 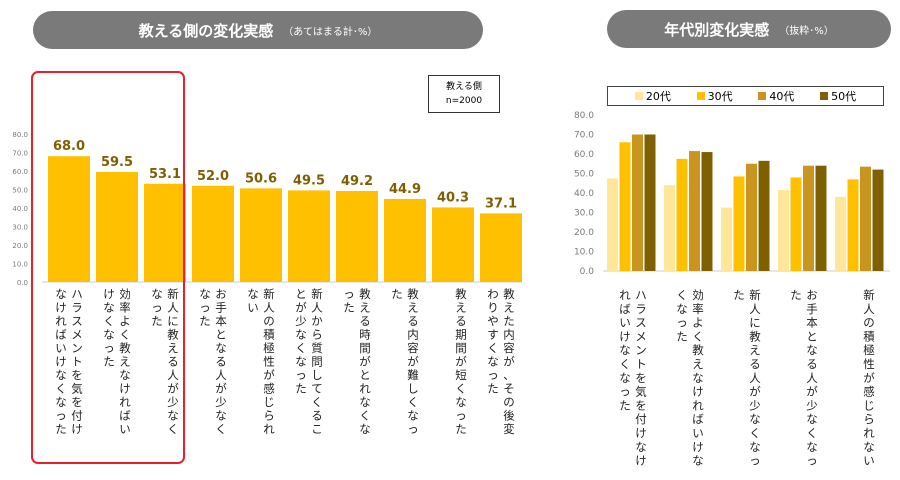 I want to click on legend-item-40s: 40代, so click(x=776, y=96).